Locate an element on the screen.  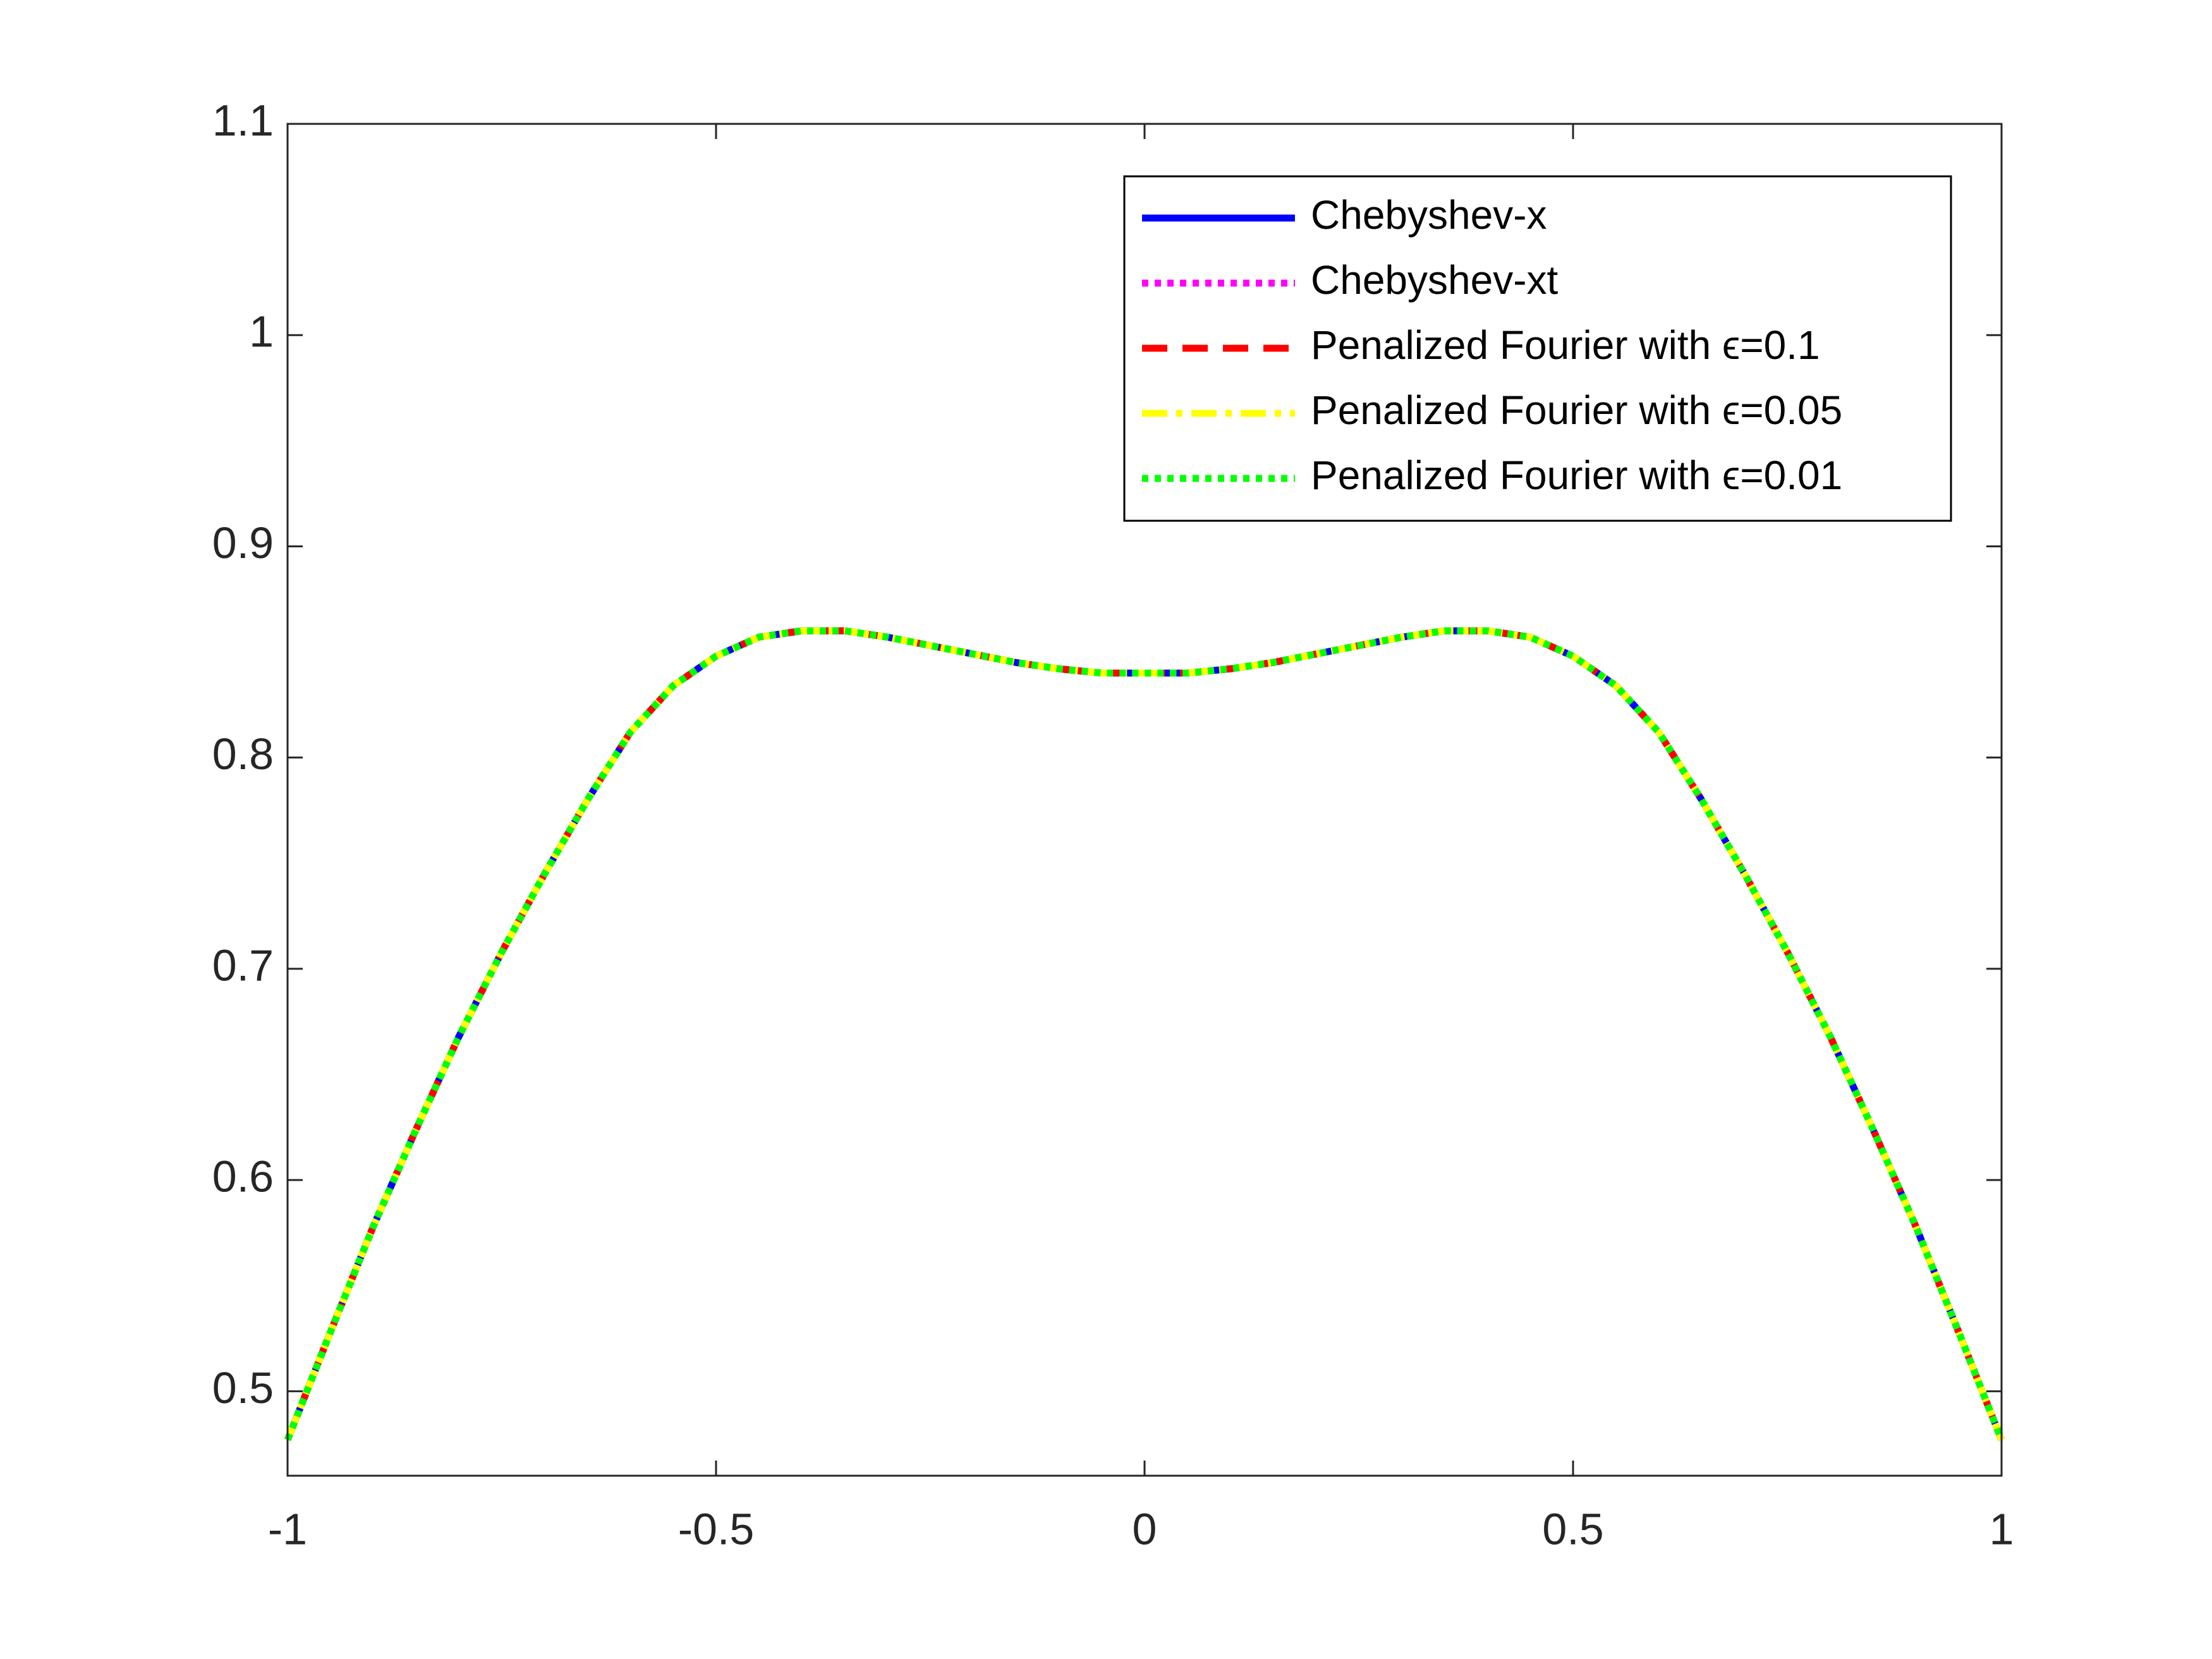
y-tick-label: 0.6 is located at coordinates (243, 1176).